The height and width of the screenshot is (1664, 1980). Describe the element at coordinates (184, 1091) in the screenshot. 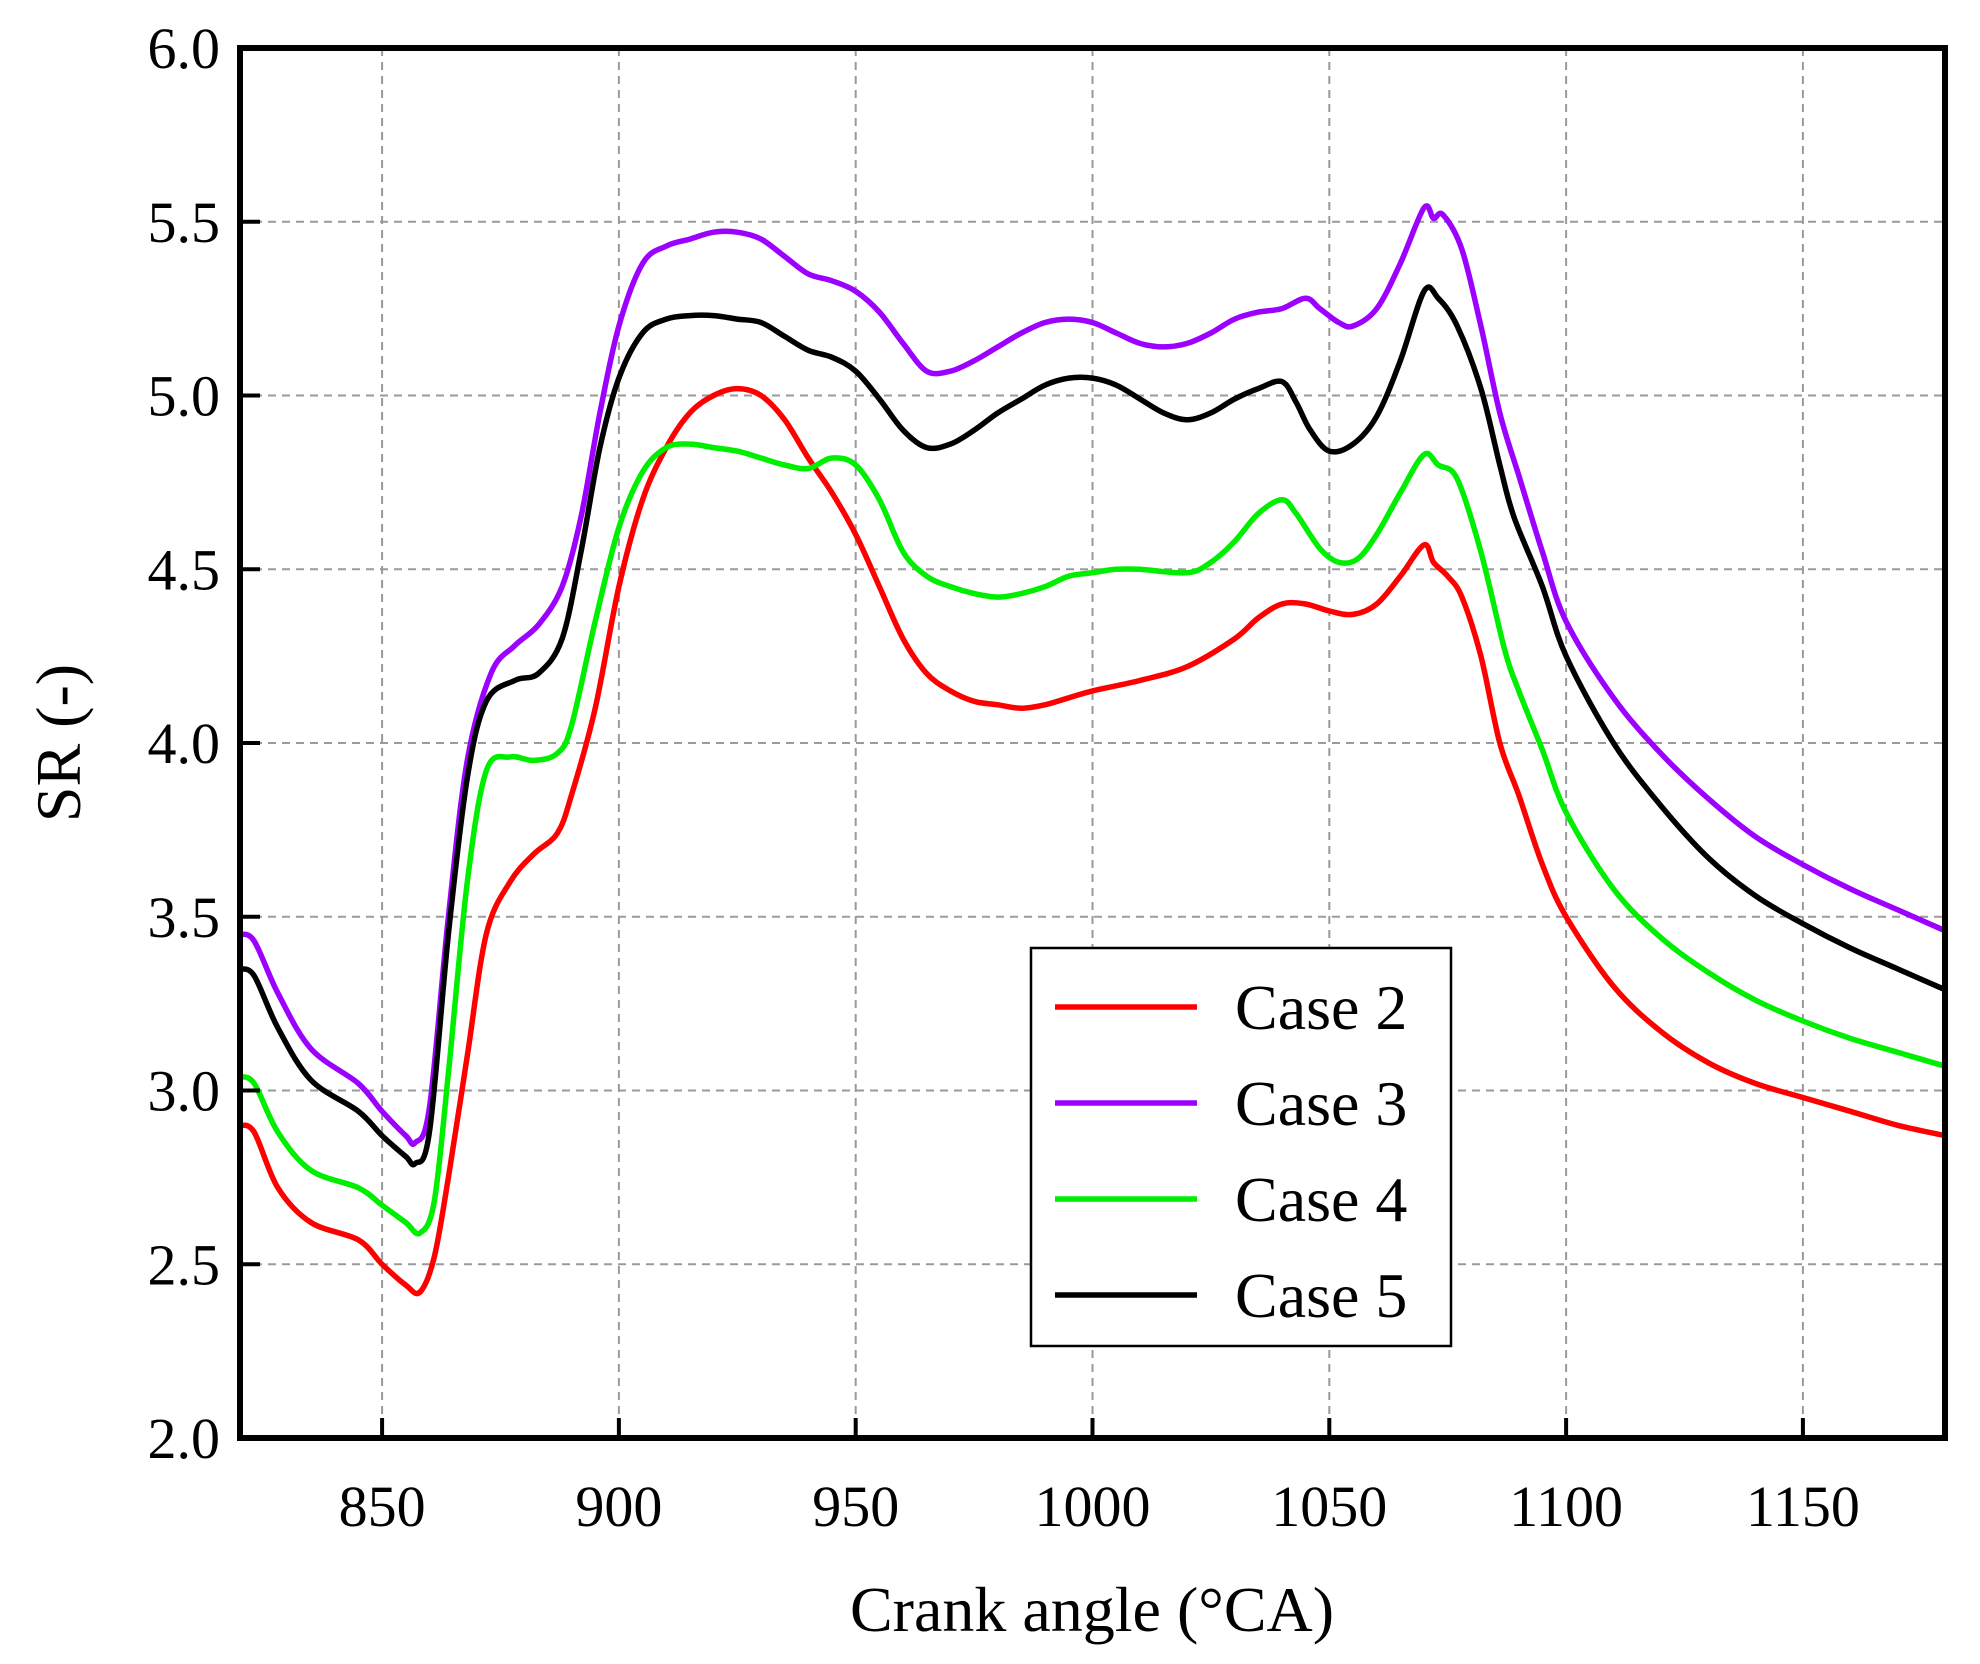

I see `y-tick-label: 3.0` at that location.